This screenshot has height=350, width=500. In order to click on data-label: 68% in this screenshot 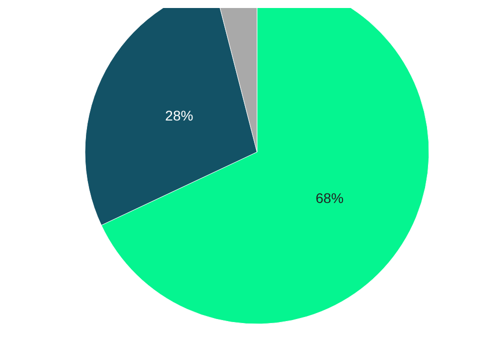, I will do `click(330, 198)`.